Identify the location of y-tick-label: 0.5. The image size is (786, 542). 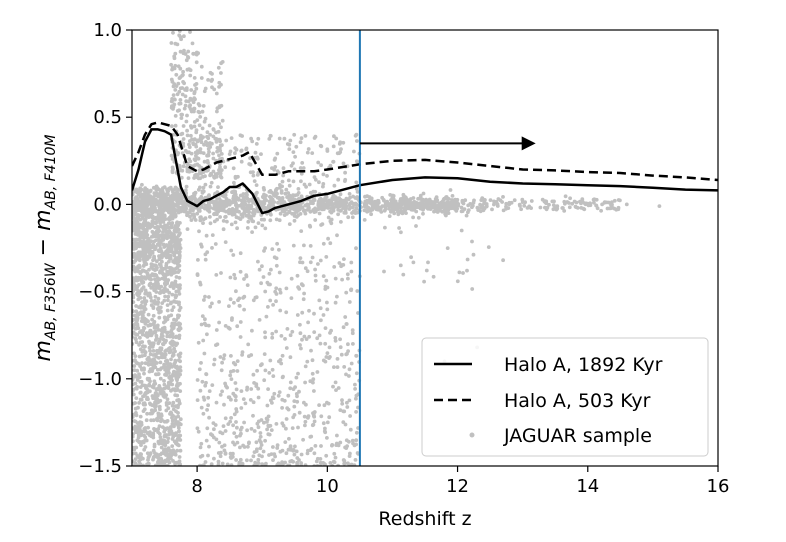
(107, 117).